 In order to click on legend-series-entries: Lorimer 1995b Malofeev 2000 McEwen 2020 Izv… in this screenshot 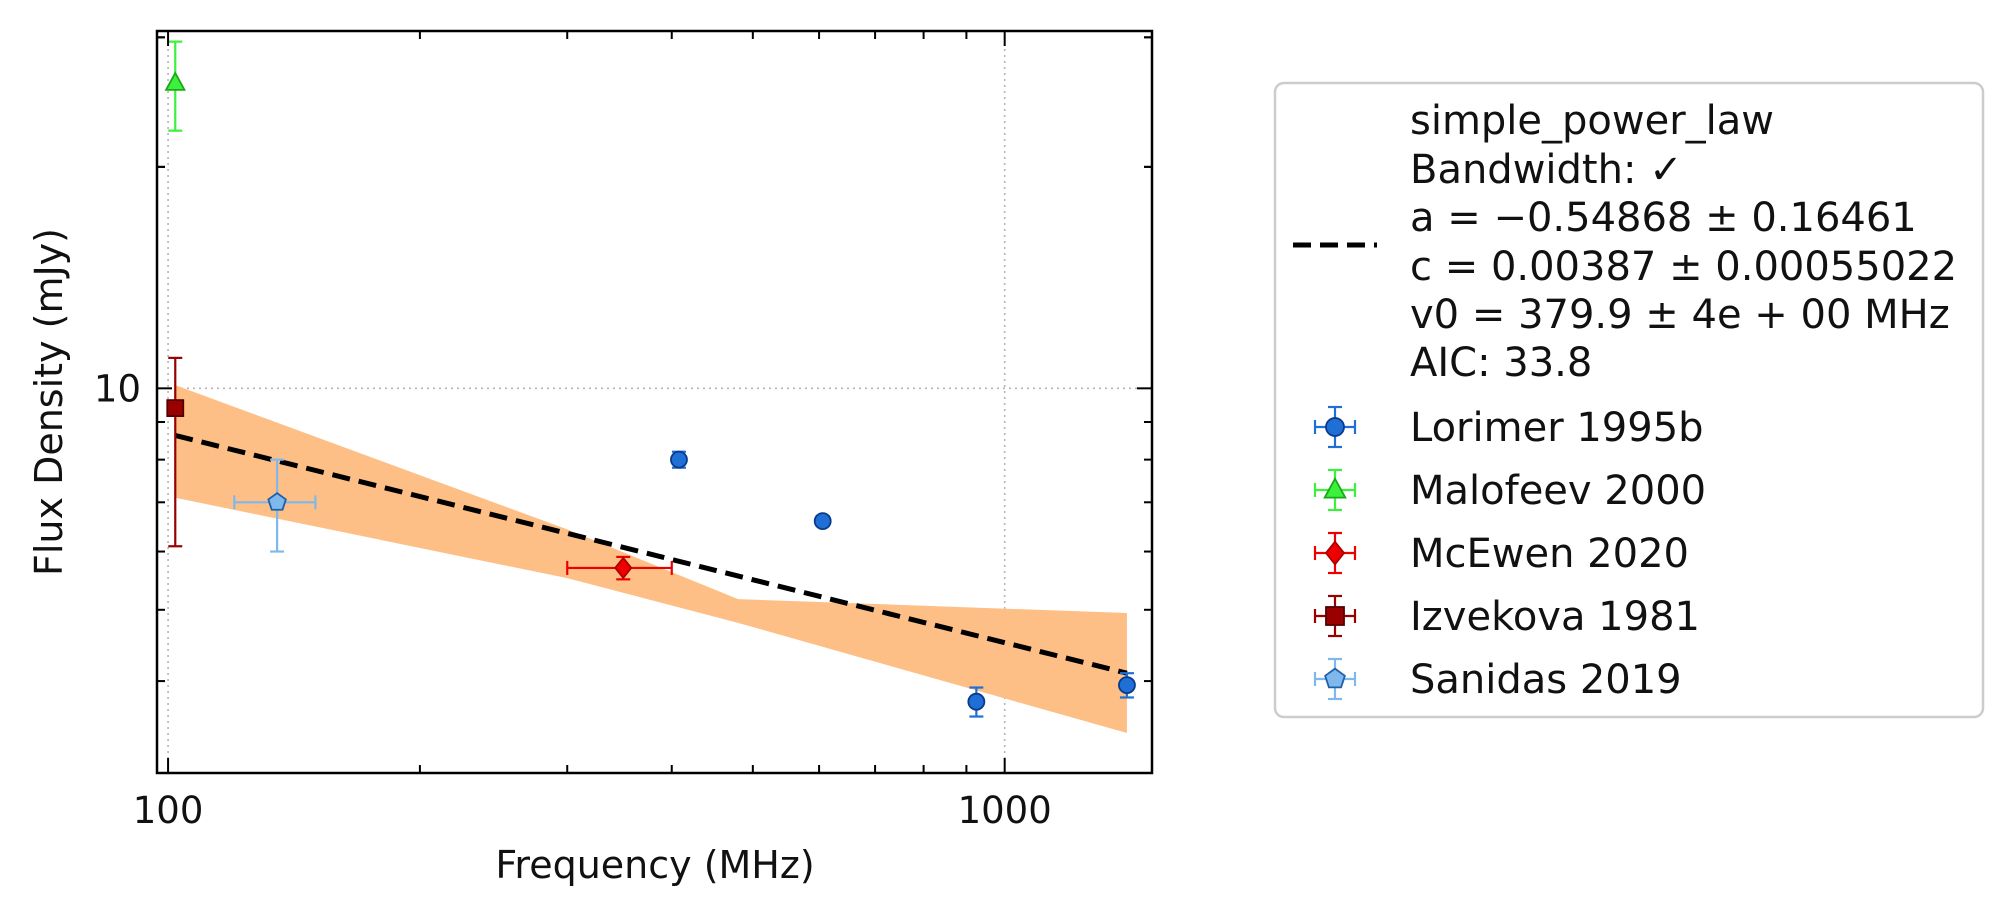, I will do `click(1509, 554)`.